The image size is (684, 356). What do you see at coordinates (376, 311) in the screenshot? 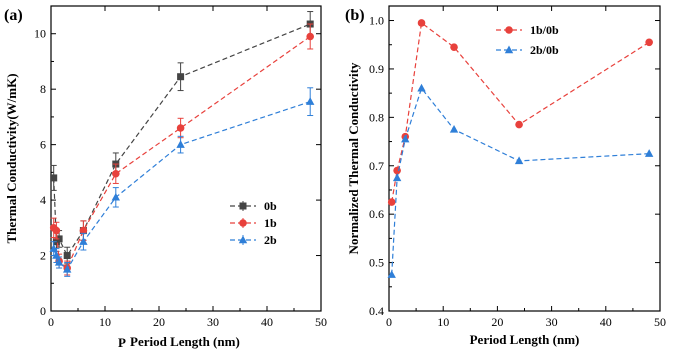
I see `y-tick-label: 0.4` at bounding box center [376, 311].